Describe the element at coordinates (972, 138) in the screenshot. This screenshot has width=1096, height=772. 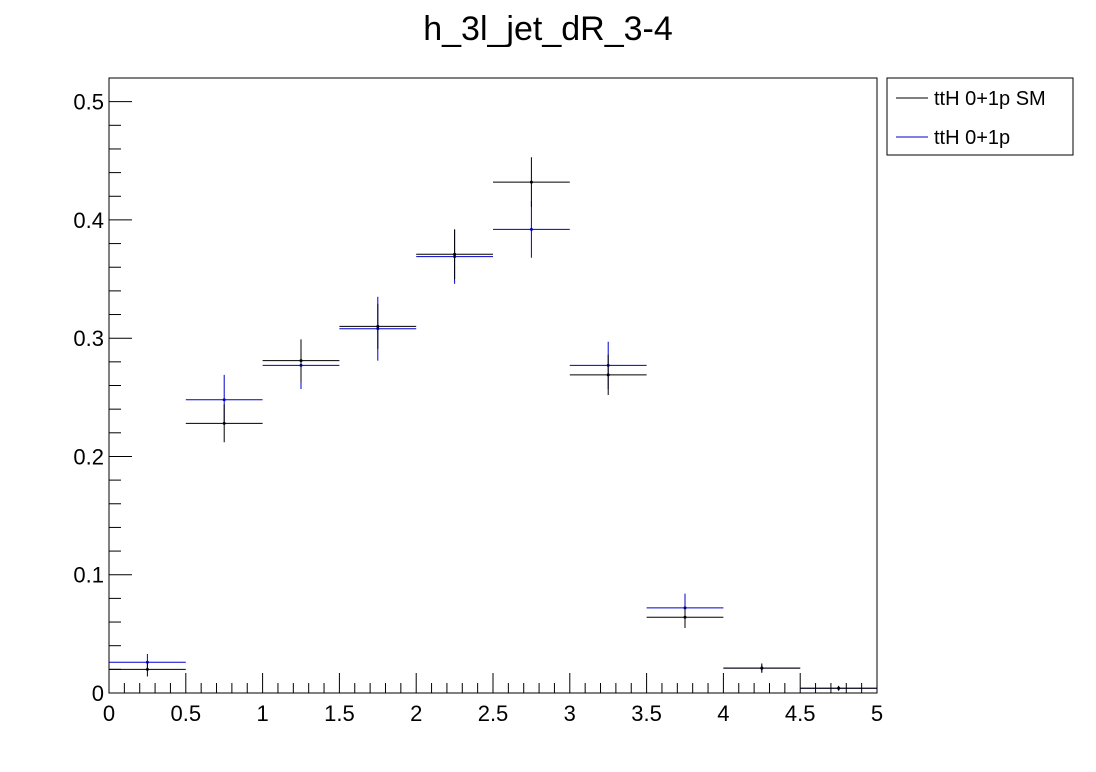
I see `legend-label: ttH 0+1p` at that location.